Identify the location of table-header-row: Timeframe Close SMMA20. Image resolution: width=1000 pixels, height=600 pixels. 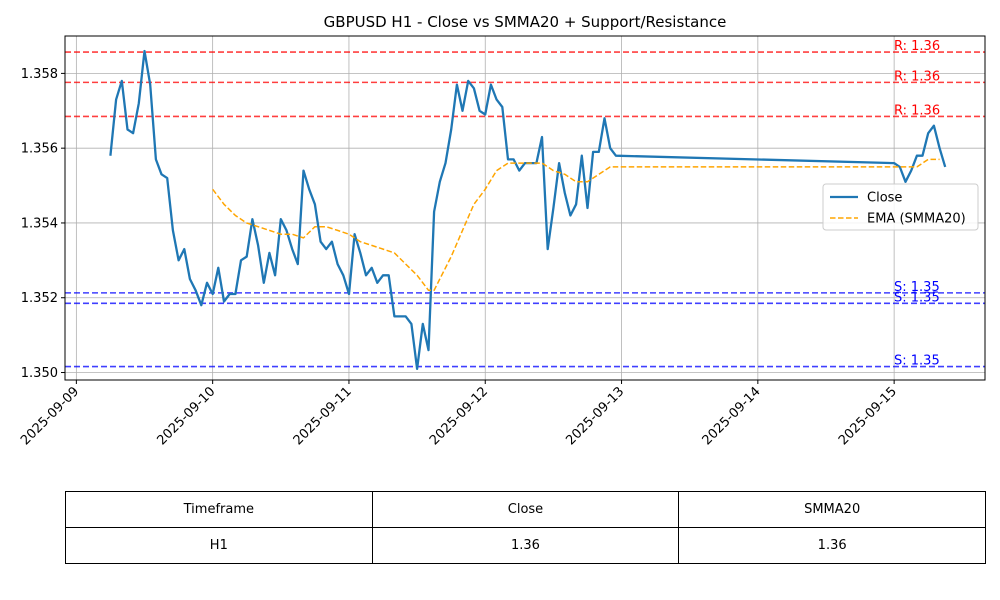
(525, 509).